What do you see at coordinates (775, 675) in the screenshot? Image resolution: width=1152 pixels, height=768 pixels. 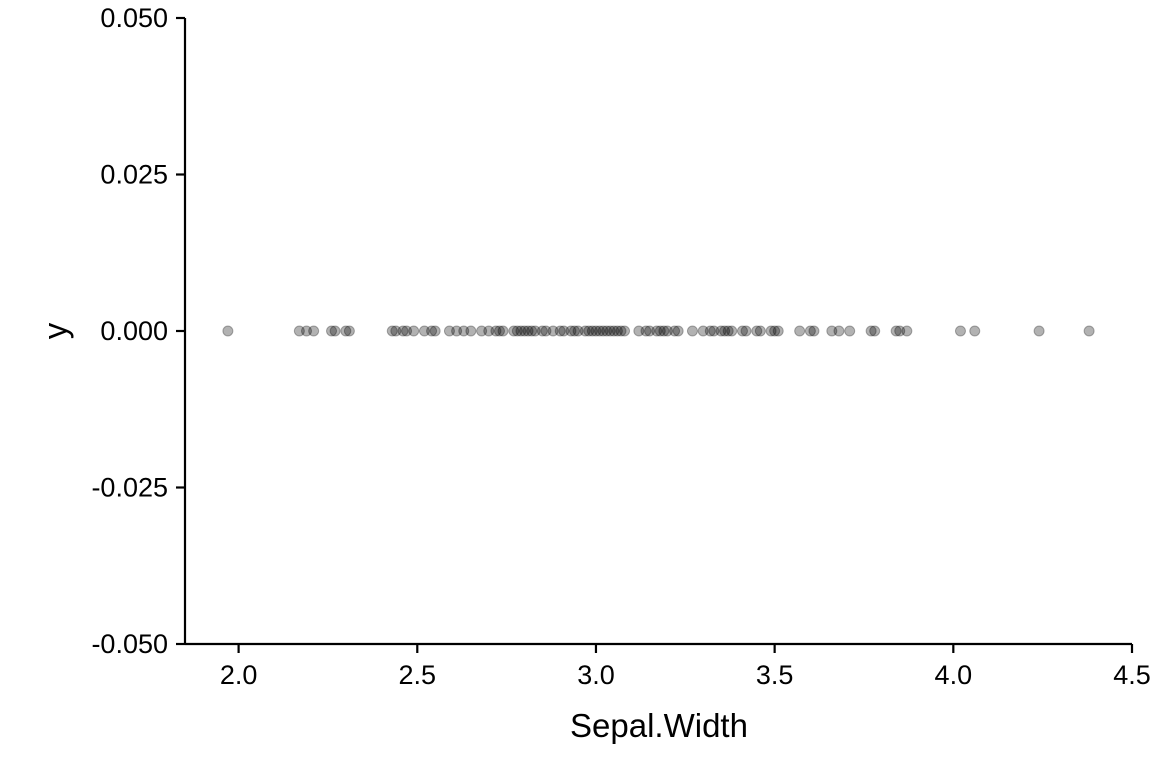 I see `x-tick-label: 3.5` at bounding box center [775, 675].